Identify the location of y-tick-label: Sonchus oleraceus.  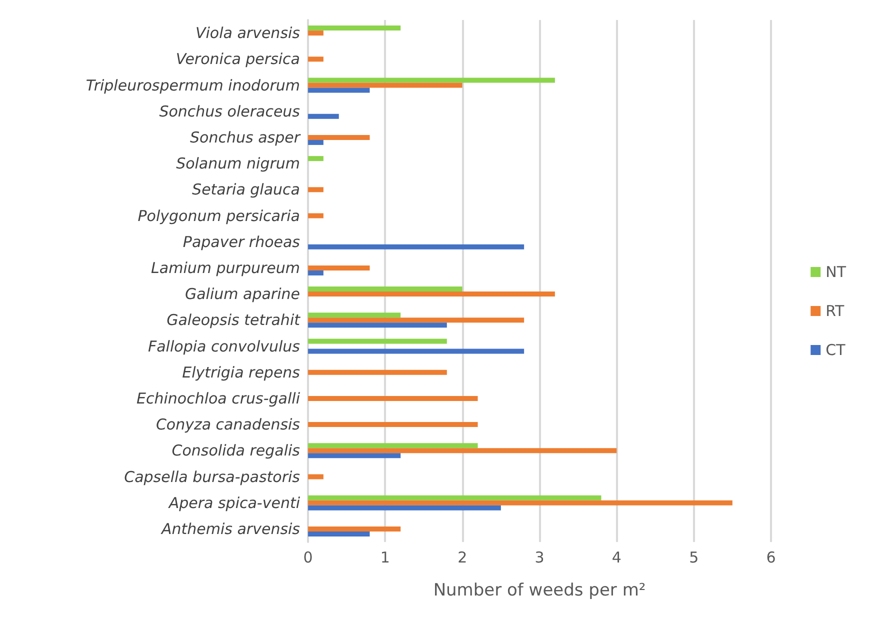
(229, 111).